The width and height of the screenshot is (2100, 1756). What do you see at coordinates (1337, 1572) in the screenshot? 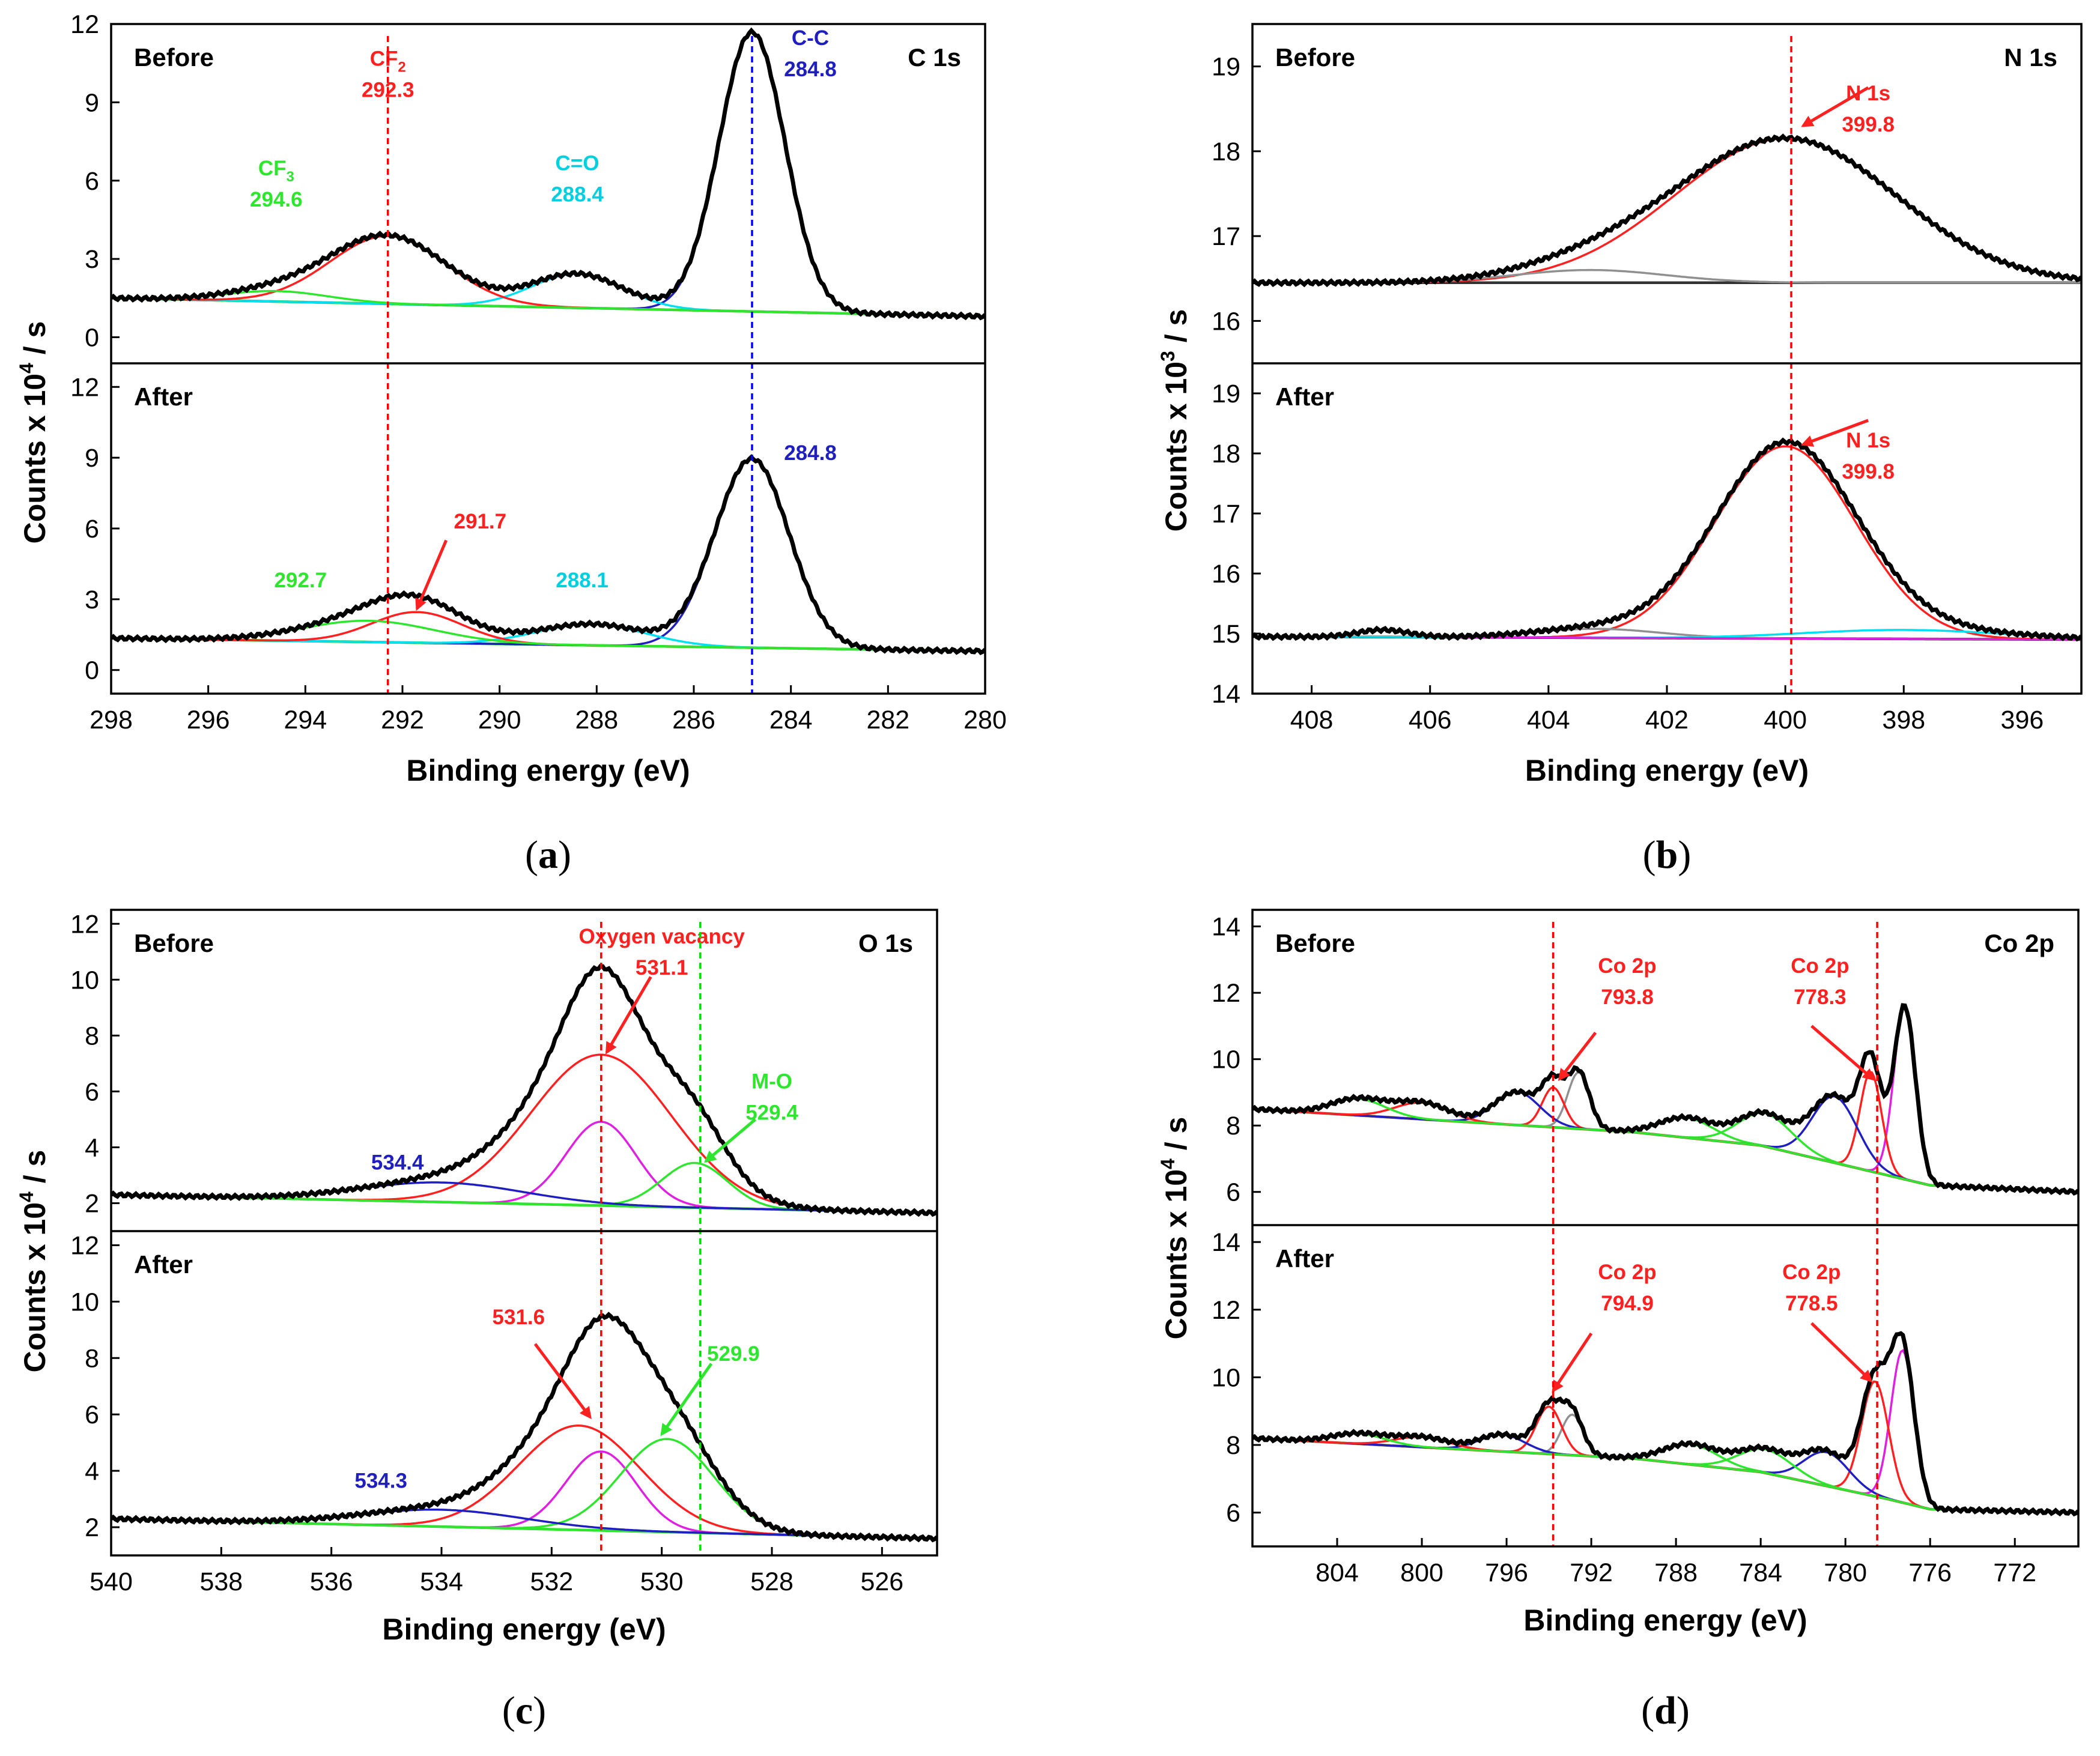
I see `x-tick-label: 804` at bounding box center [1337, 1572].